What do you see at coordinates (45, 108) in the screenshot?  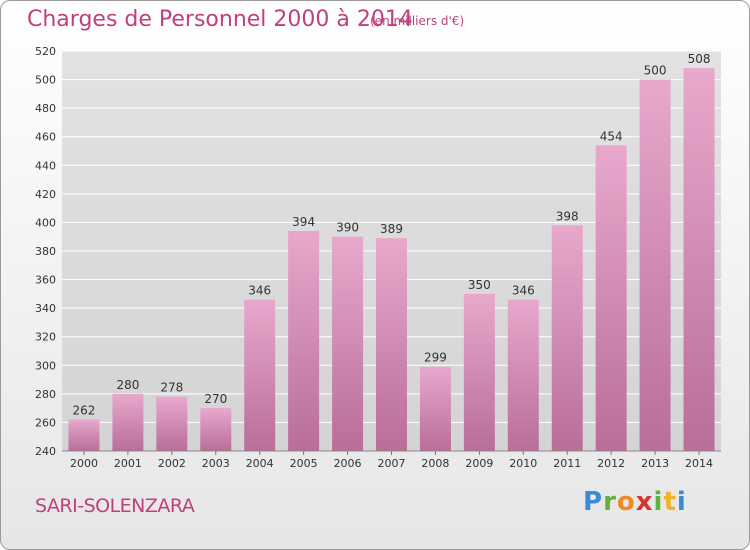 I see `y-tick-label: 480` at bounding box center [45, 108].